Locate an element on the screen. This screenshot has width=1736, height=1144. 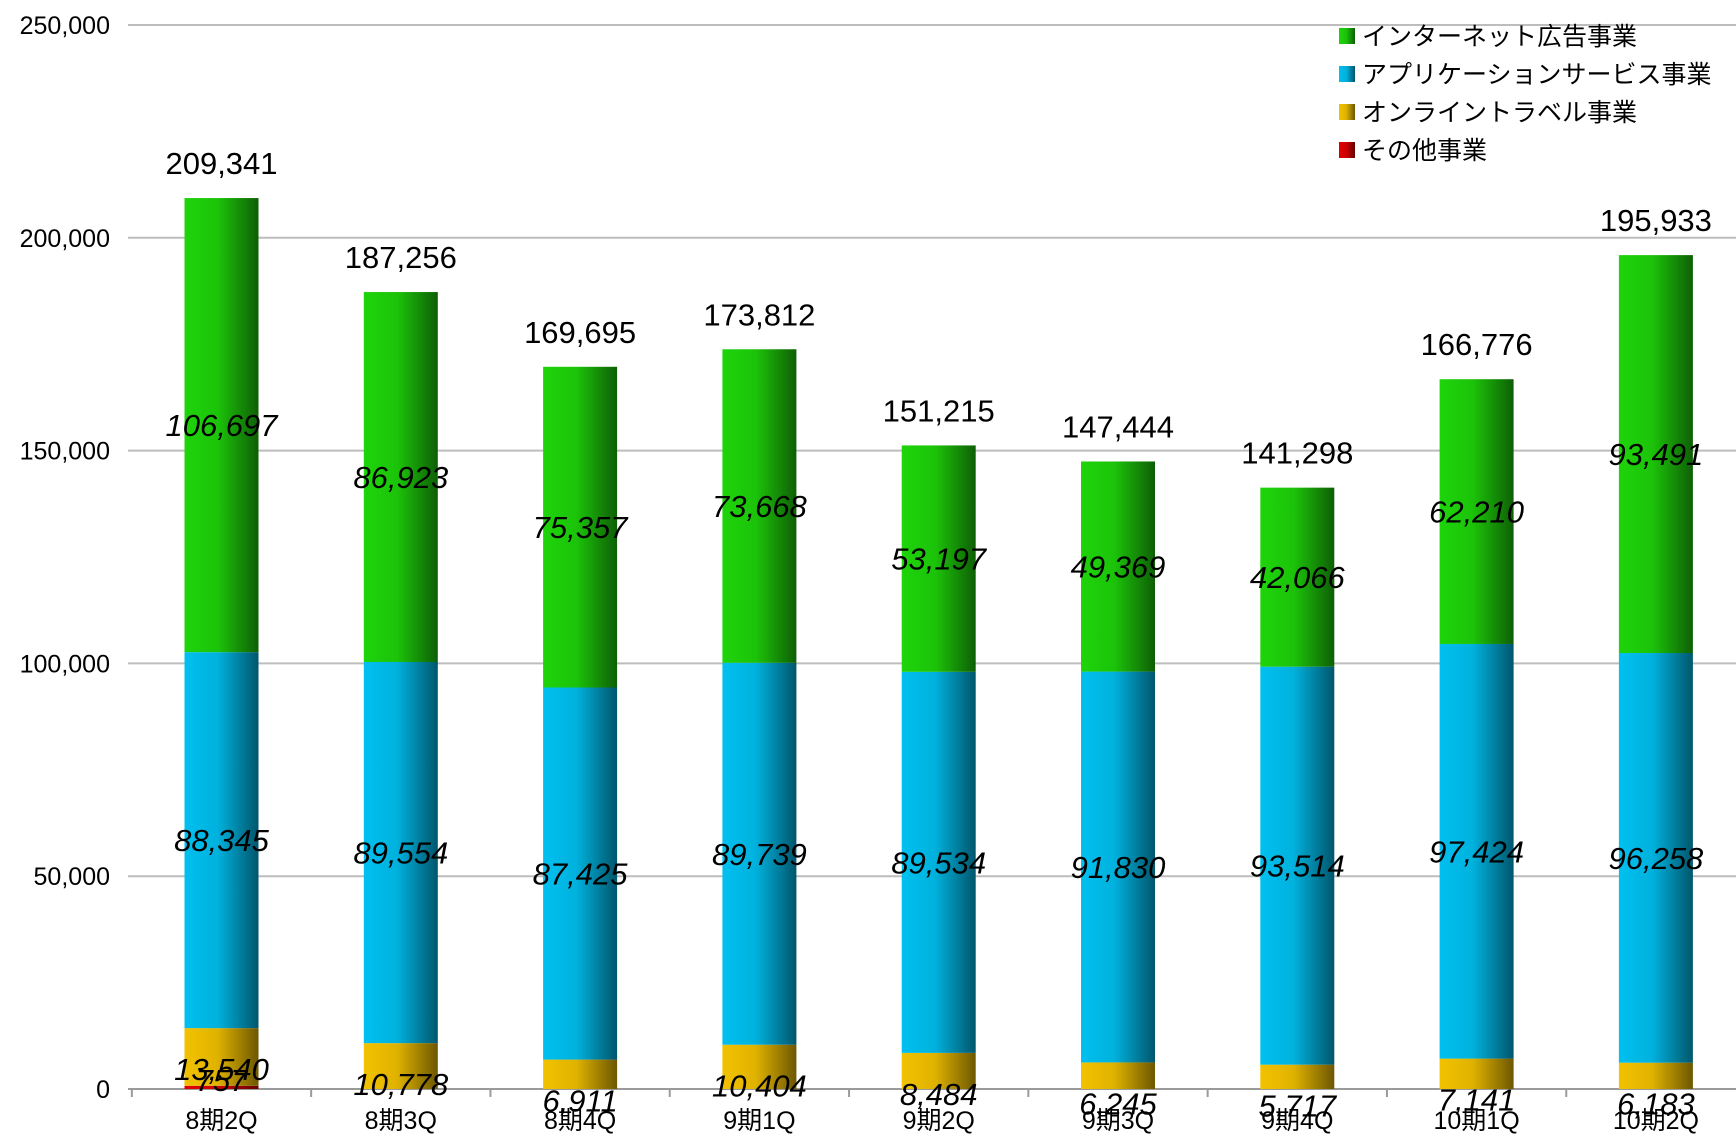
segment-value-label: 53,197 is located at coordinates (939, 559).